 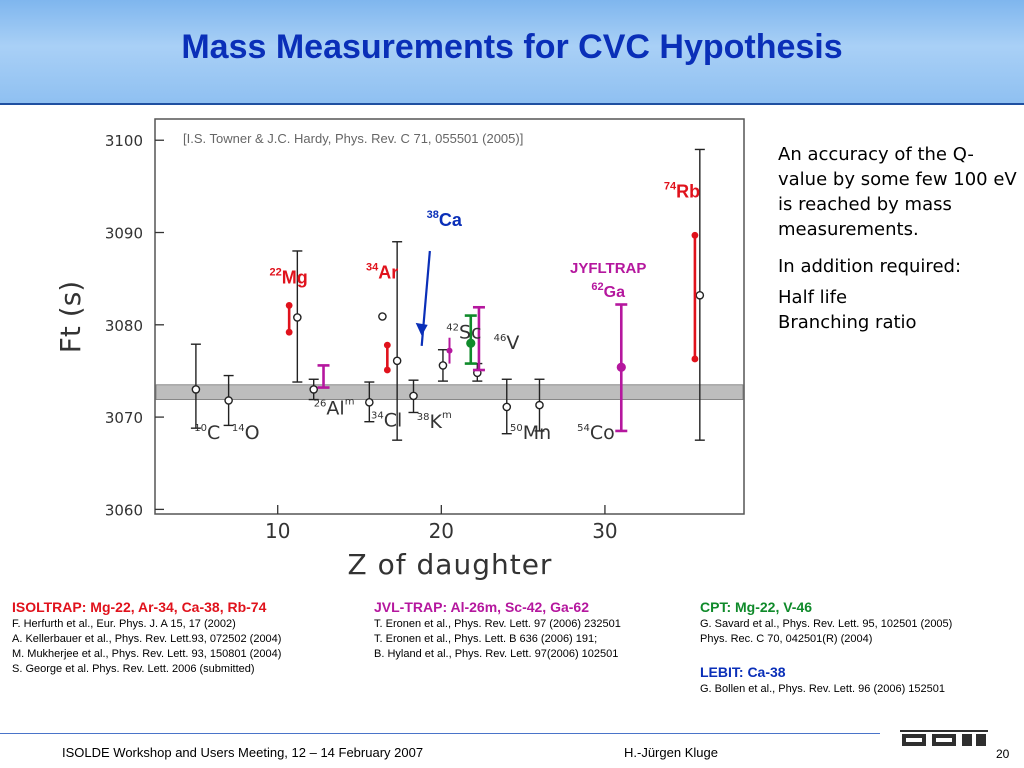 I want to click on nucleus-label: 10C, so click(x=207, y=433).